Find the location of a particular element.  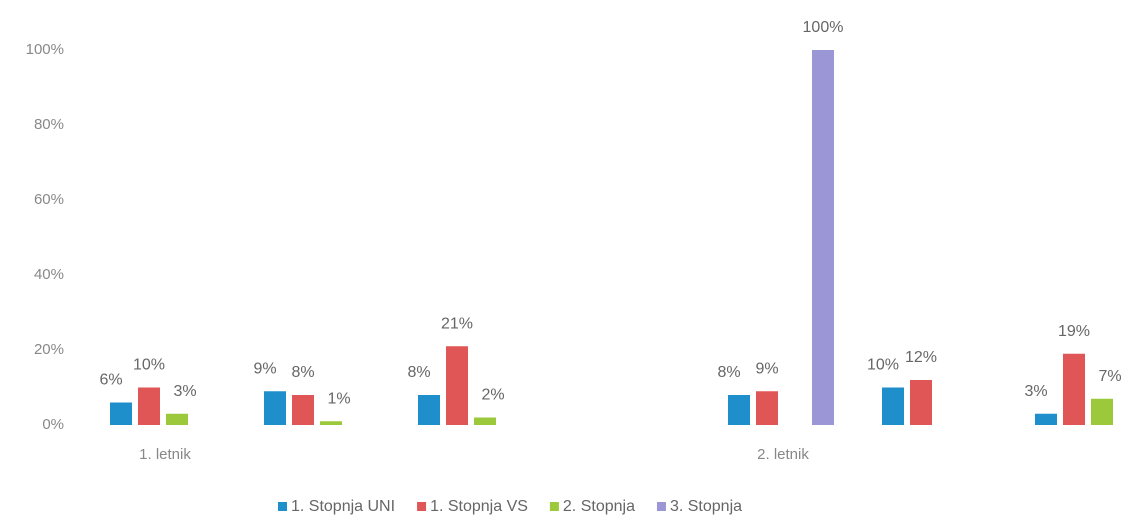

data-label: 100% is located at coordinates (823, 27).